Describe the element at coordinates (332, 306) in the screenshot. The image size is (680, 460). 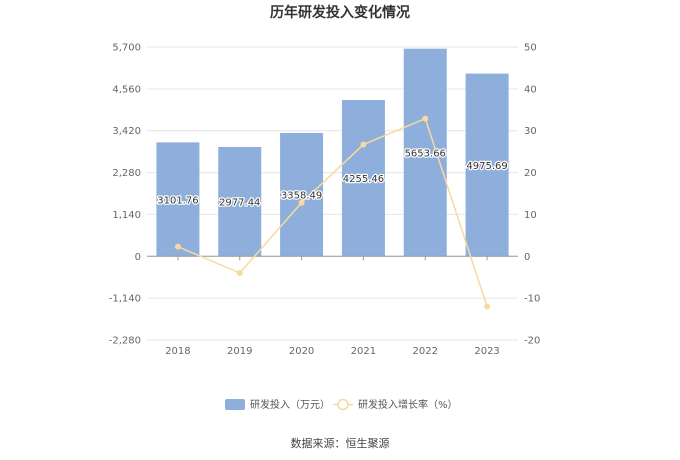
I see `x-axis: 2018 2019 2020 2021 2022 2023` at that location.